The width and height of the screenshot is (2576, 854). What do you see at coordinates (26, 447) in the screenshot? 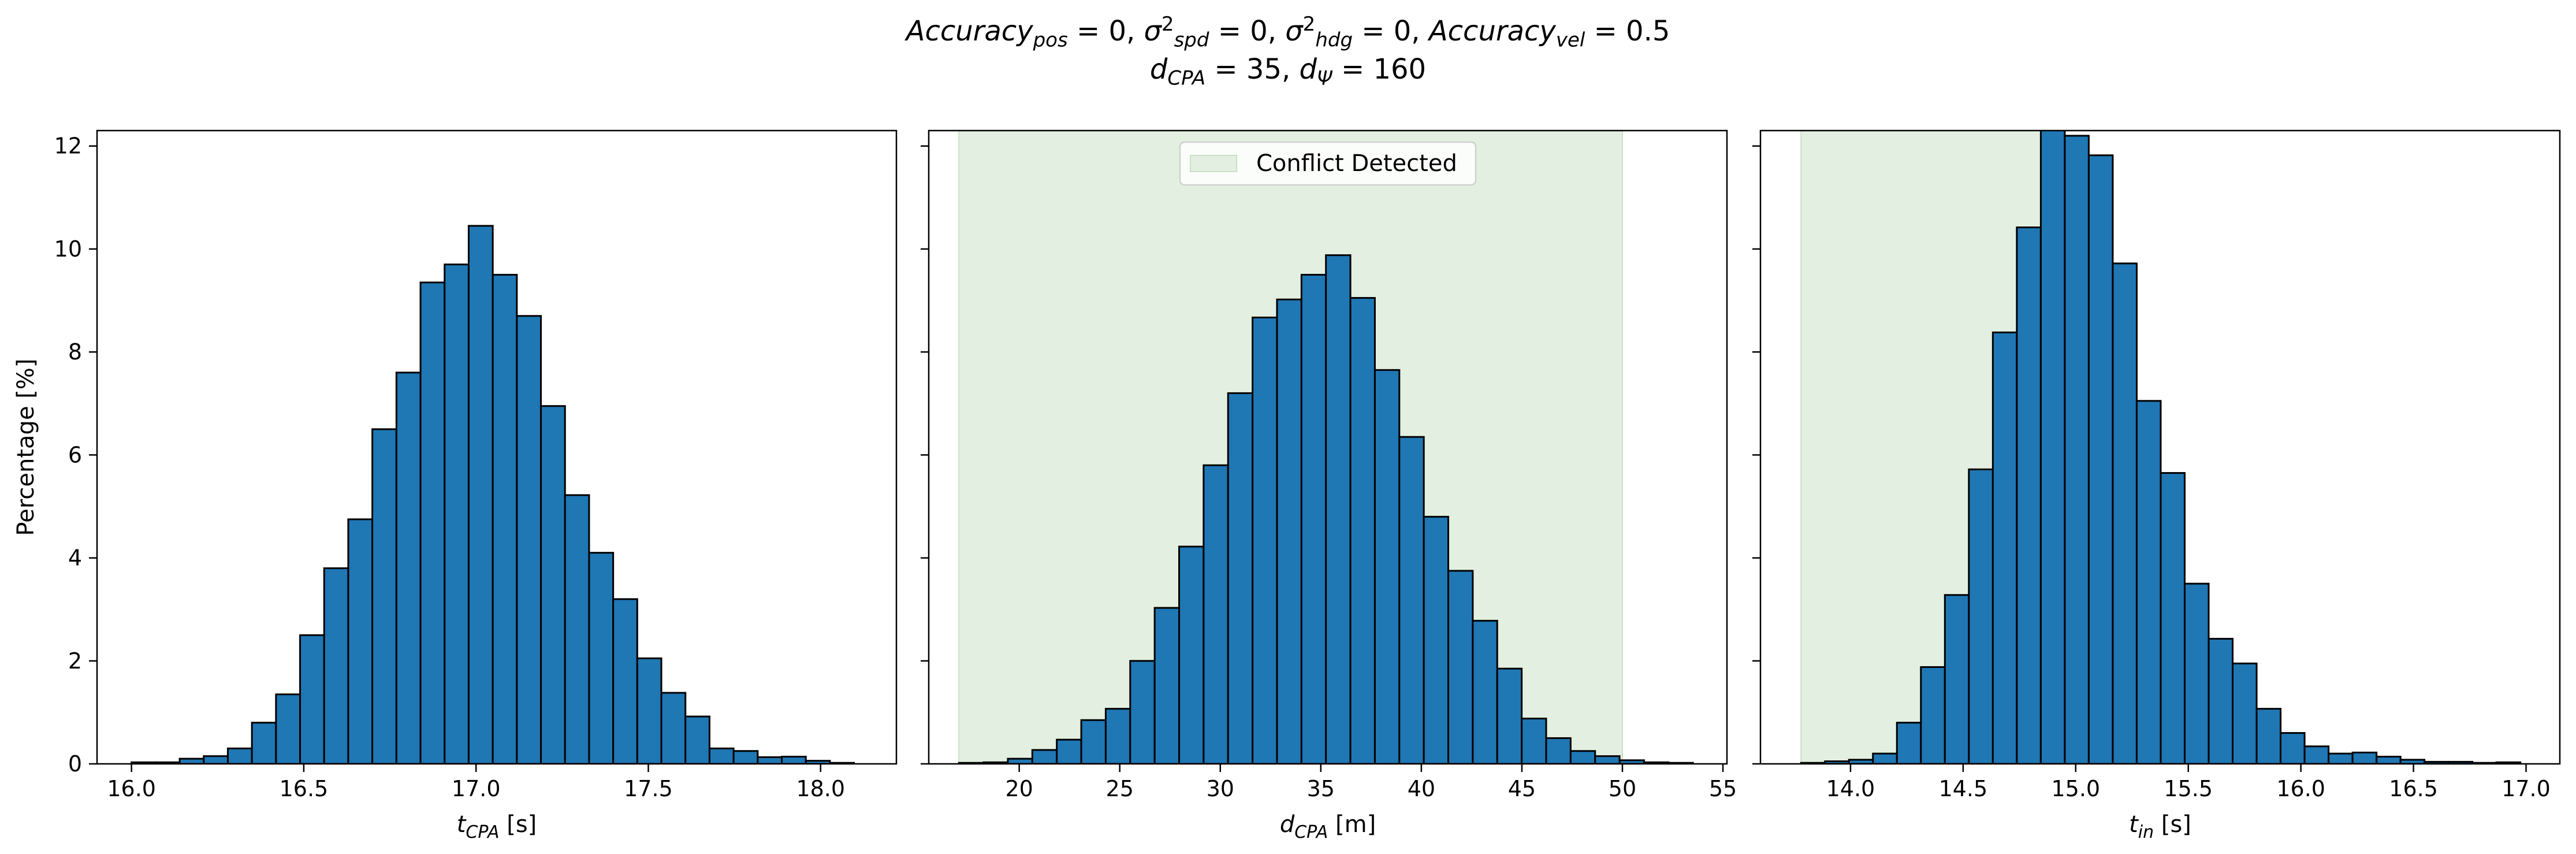
I see `y-axis-label: Percentage [%]` at bounding box center [26, 447].